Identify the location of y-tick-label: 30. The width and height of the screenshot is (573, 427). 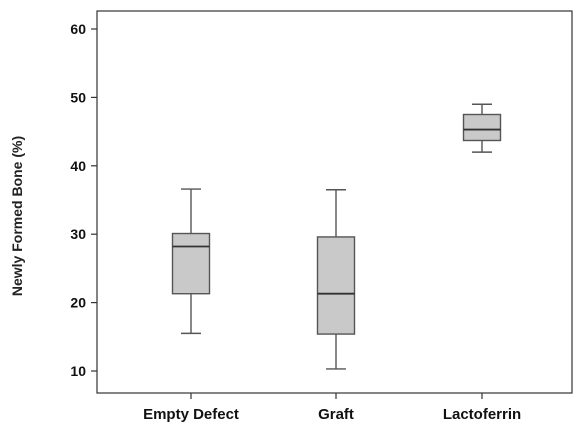
(78, 234).